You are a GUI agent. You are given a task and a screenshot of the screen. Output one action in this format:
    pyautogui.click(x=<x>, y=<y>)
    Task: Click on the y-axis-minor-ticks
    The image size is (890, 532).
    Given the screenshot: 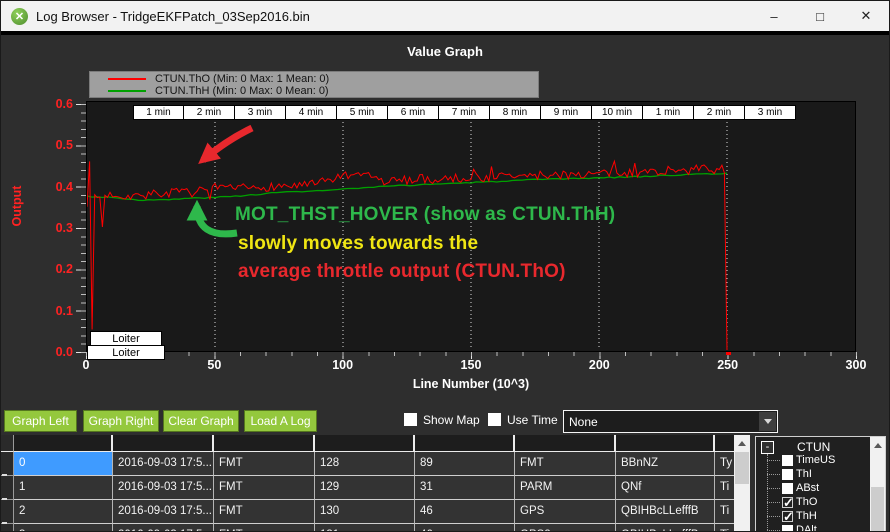 What is the action you would take?
    pyautogui.click(x=83, y=228)
    